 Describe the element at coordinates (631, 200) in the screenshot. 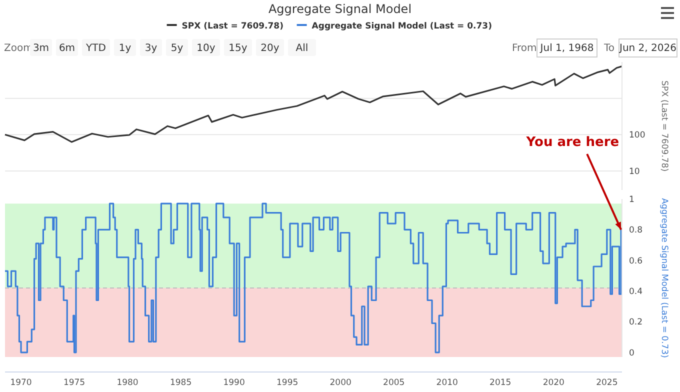

I see `y-tick-label: 1` at that location.